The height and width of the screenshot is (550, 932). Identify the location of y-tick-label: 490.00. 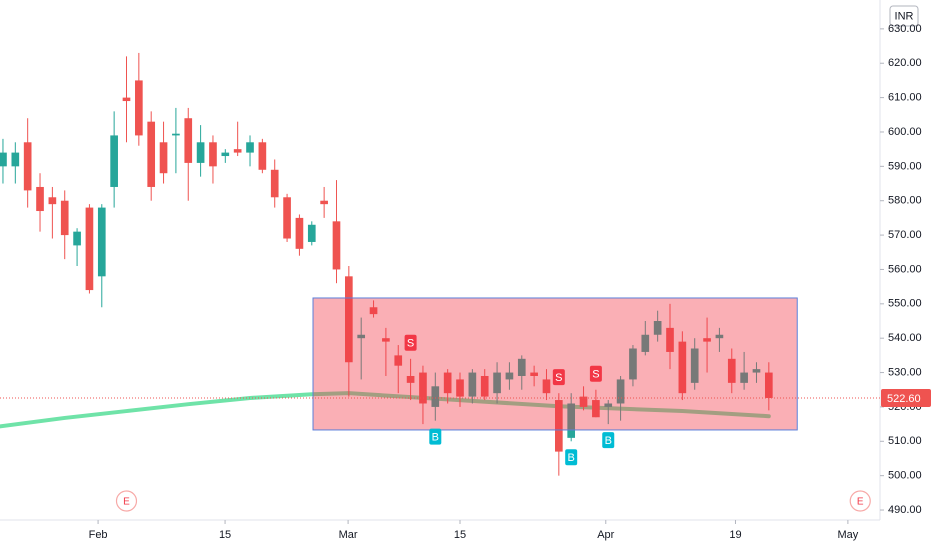
(905, 510).